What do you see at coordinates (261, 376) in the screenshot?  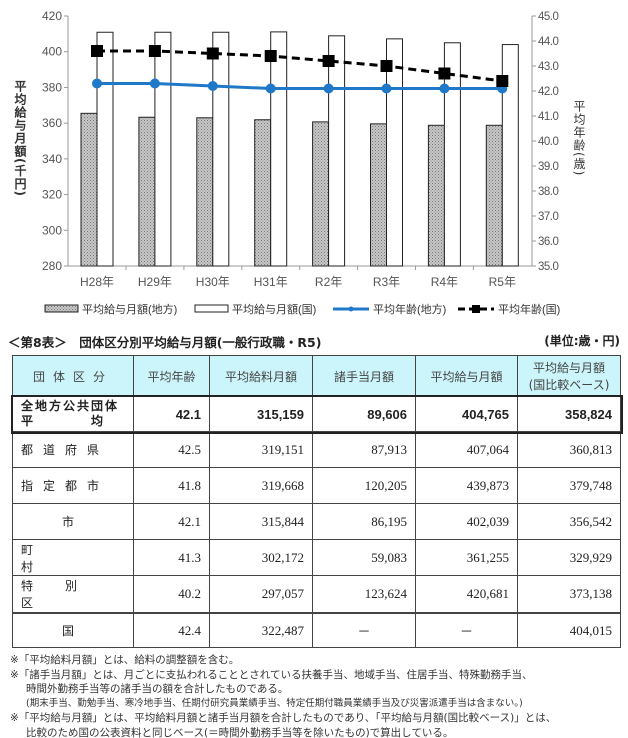 I see `header-cell: 平均給料月額` at bounding box center [261, 376].